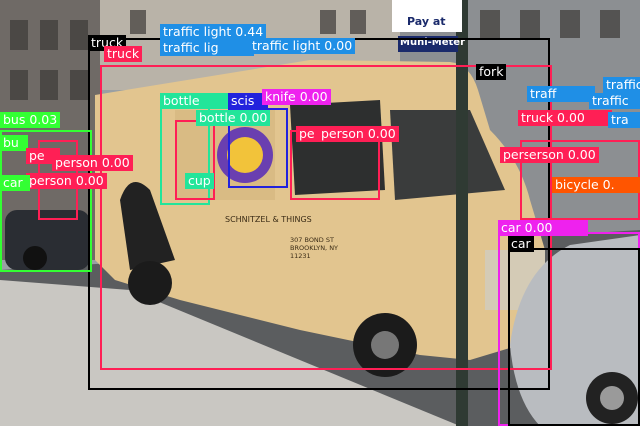 The width and height of the screenshot is (640, 426). What do you see at coordinates (258, 148) in the screenshot?
I see `scissors-box` at bounding box center [258, 148].